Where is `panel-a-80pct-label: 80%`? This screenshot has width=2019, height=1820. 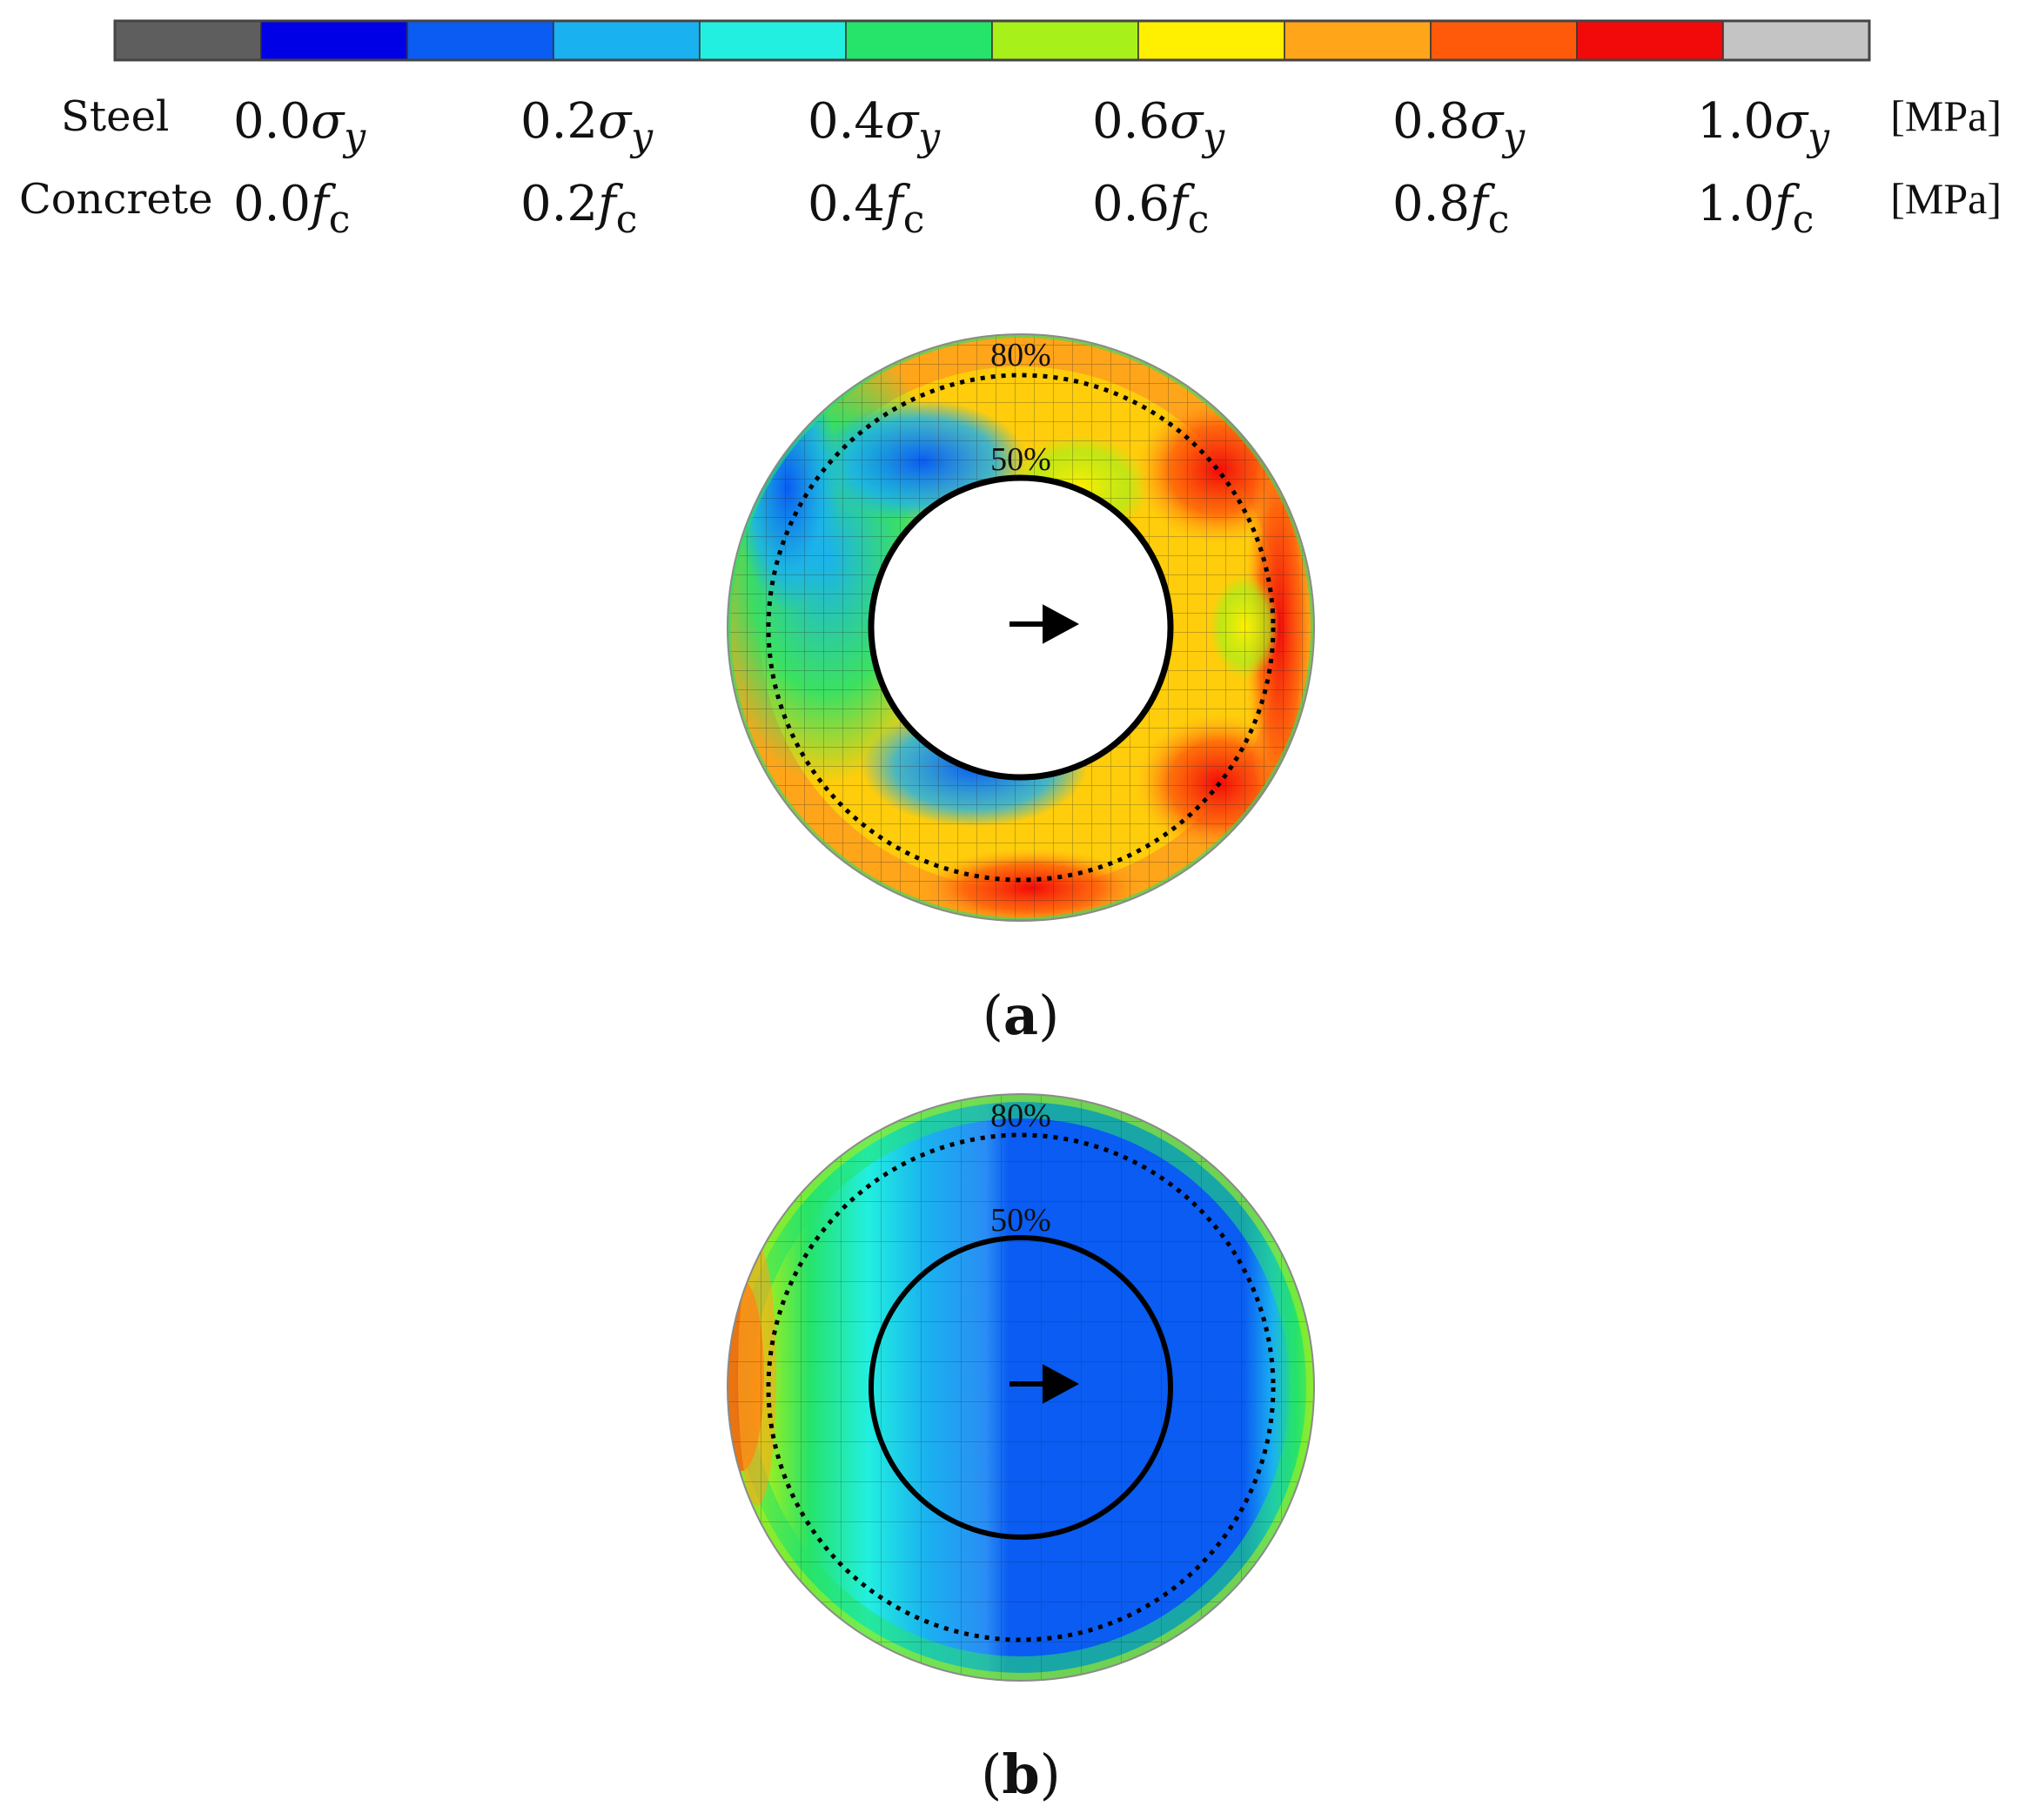
panel-a-80pct-label: 80% is located at coordinates (1020, 355).